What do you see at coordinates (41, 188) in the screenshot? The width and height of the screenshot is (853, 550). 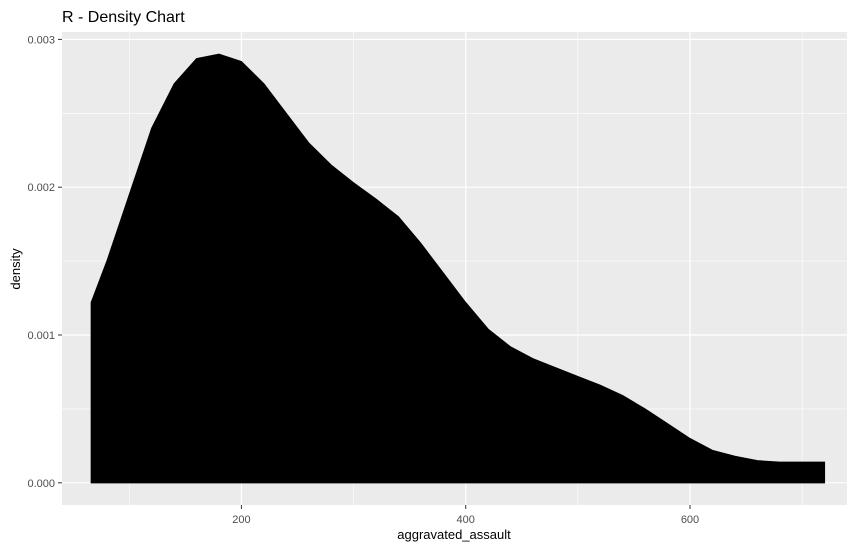 I see `y-tick-label: 0.002` at bounding box center [41, 188].